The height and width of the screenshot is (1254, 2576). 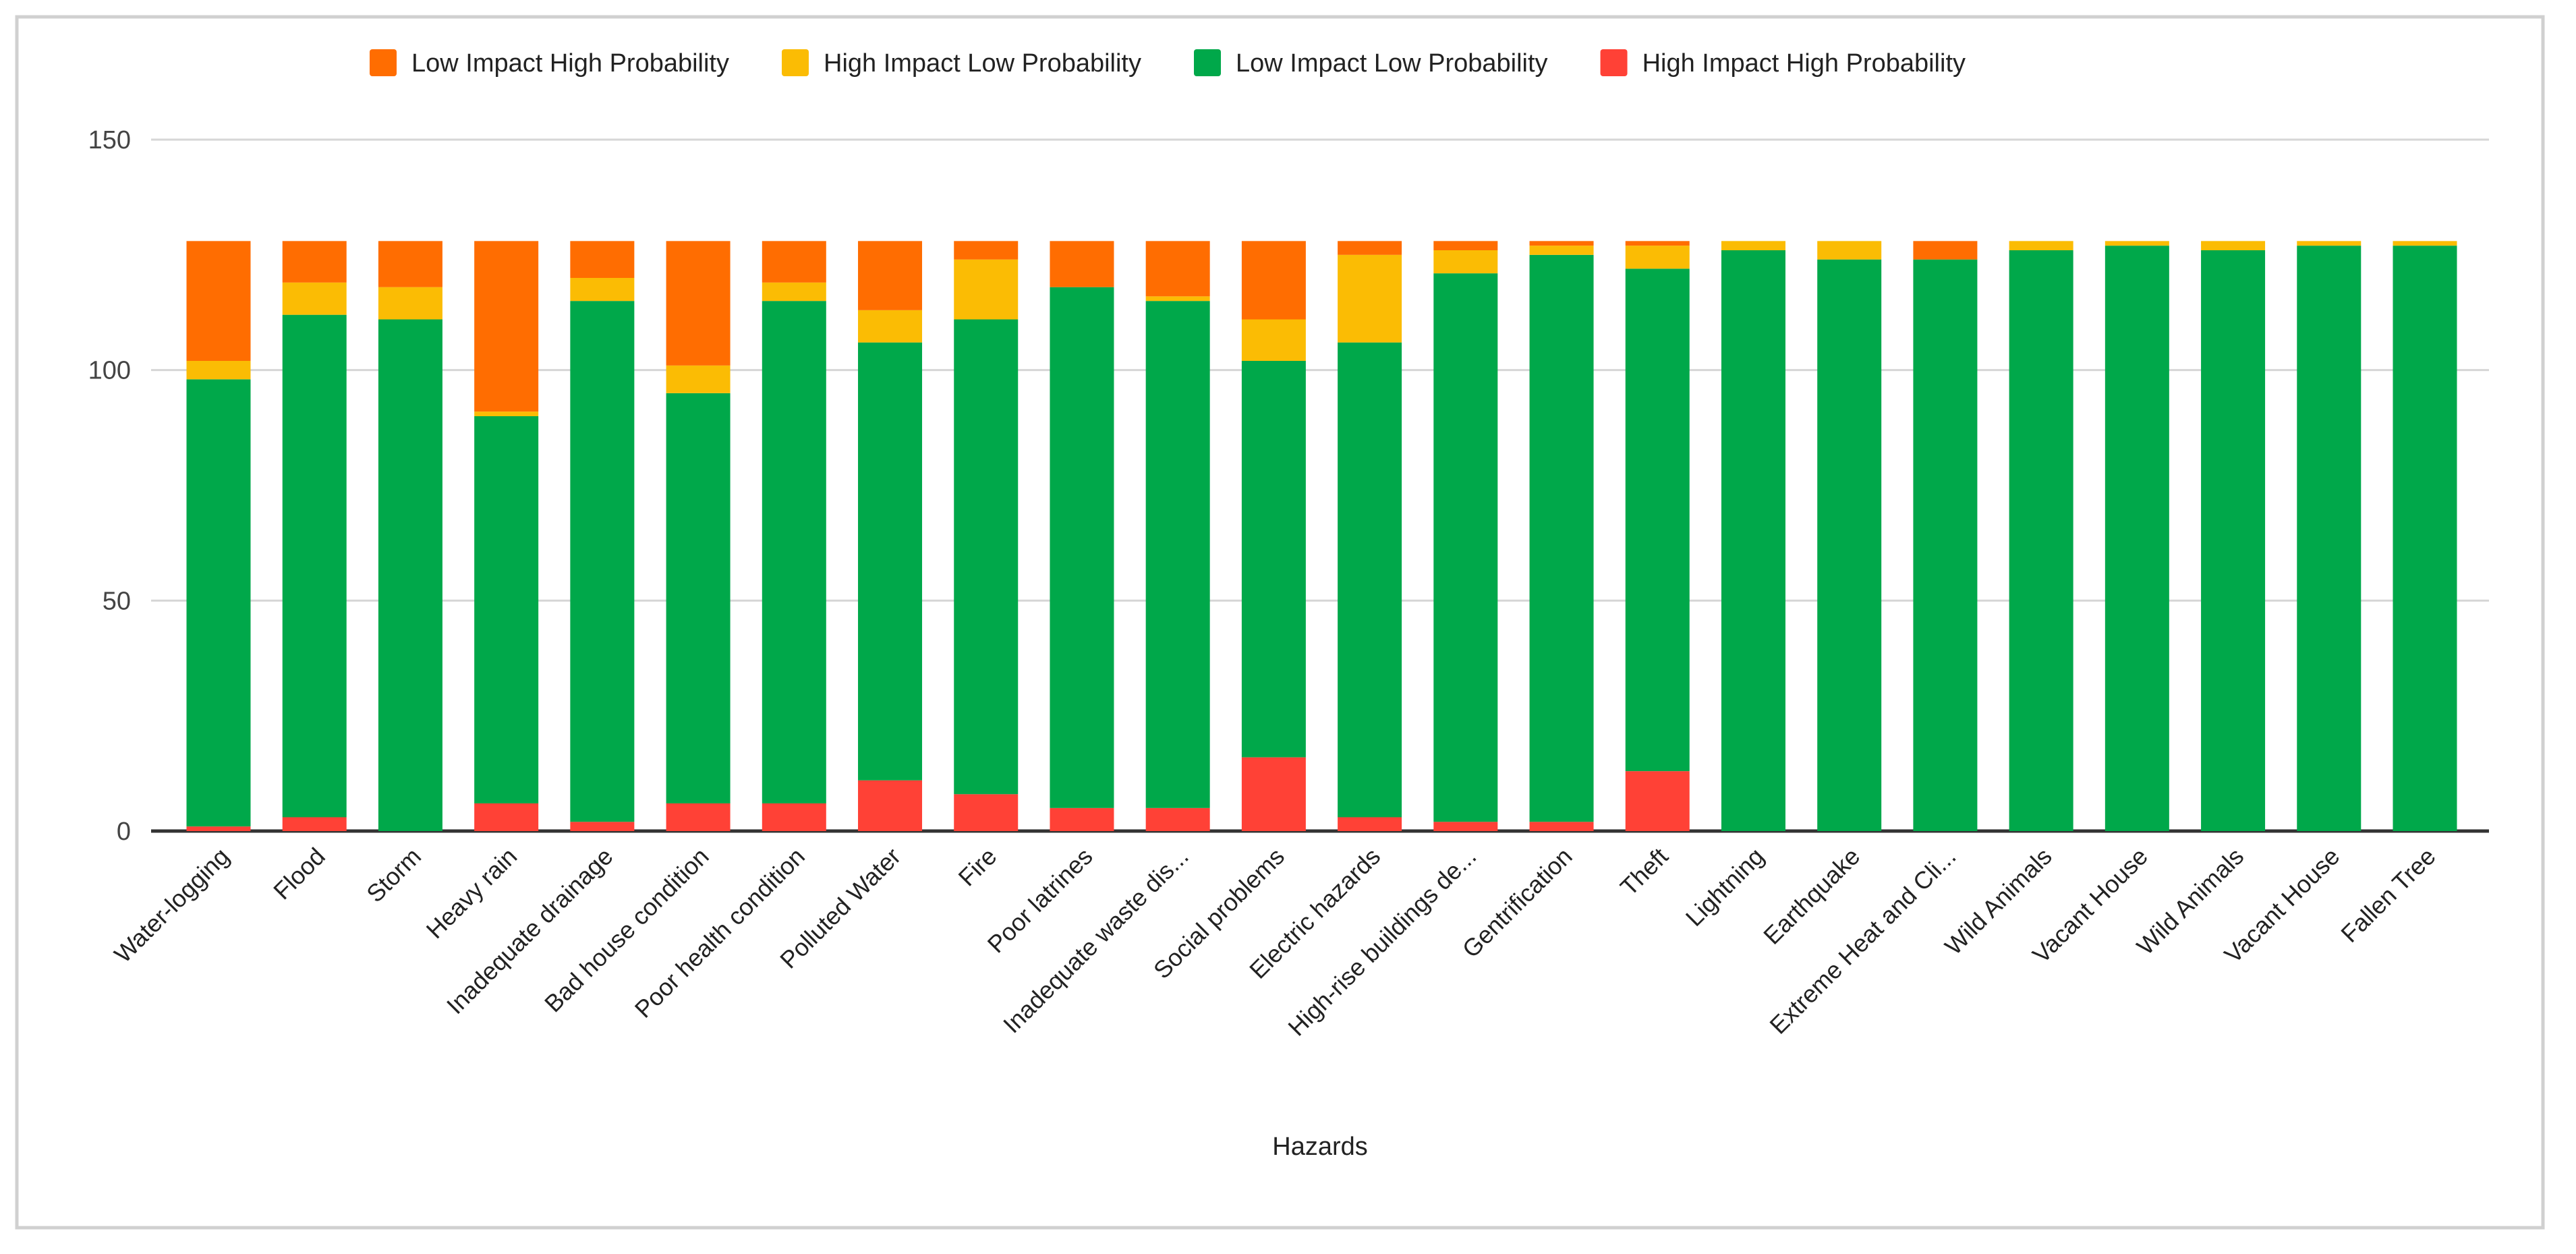 What do you see at coordinates (1392, 63) in the screenshot?
I see `legend-label: Low Impact Low Probability` at bounding box center [1392, 63].